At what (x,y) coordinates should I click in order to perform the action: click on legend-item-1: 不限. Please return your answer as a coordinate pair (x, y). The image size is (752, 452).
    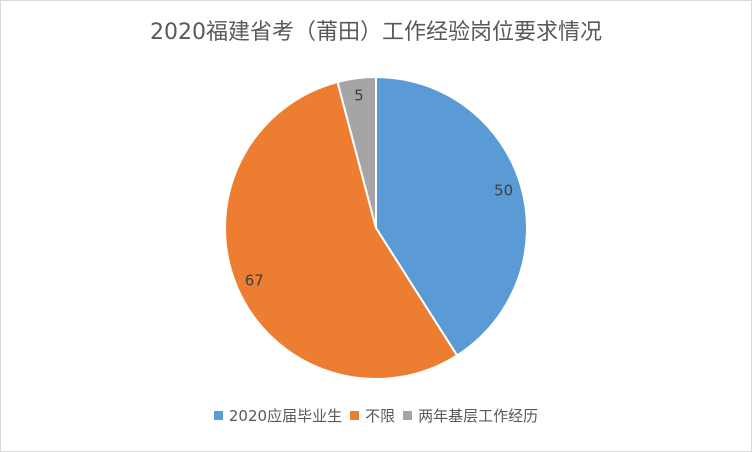
    Looking at the image, I should click on (372, 415).